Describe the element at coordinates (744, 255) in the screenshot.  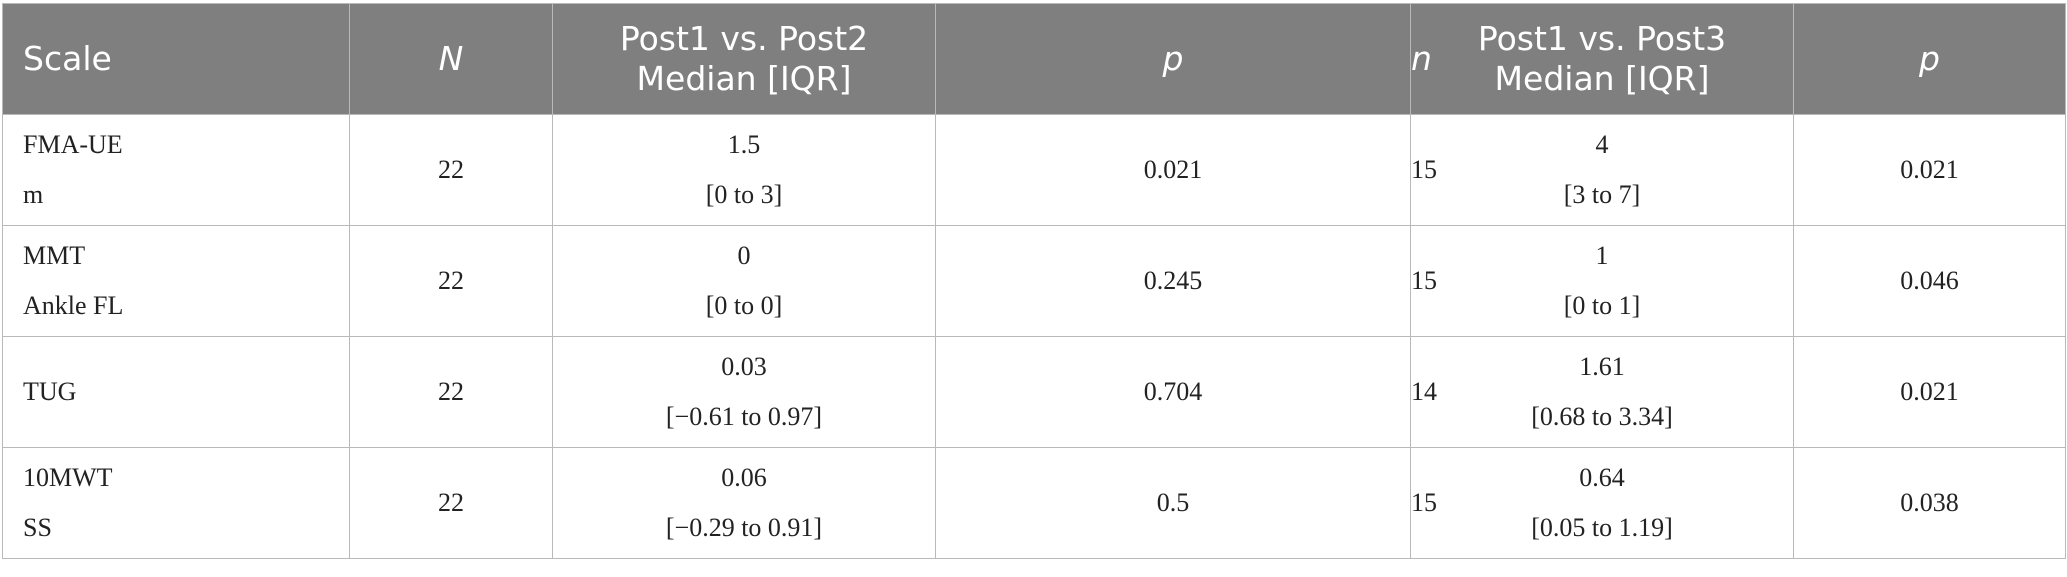
I see `post2-median-value: 0` at that location.